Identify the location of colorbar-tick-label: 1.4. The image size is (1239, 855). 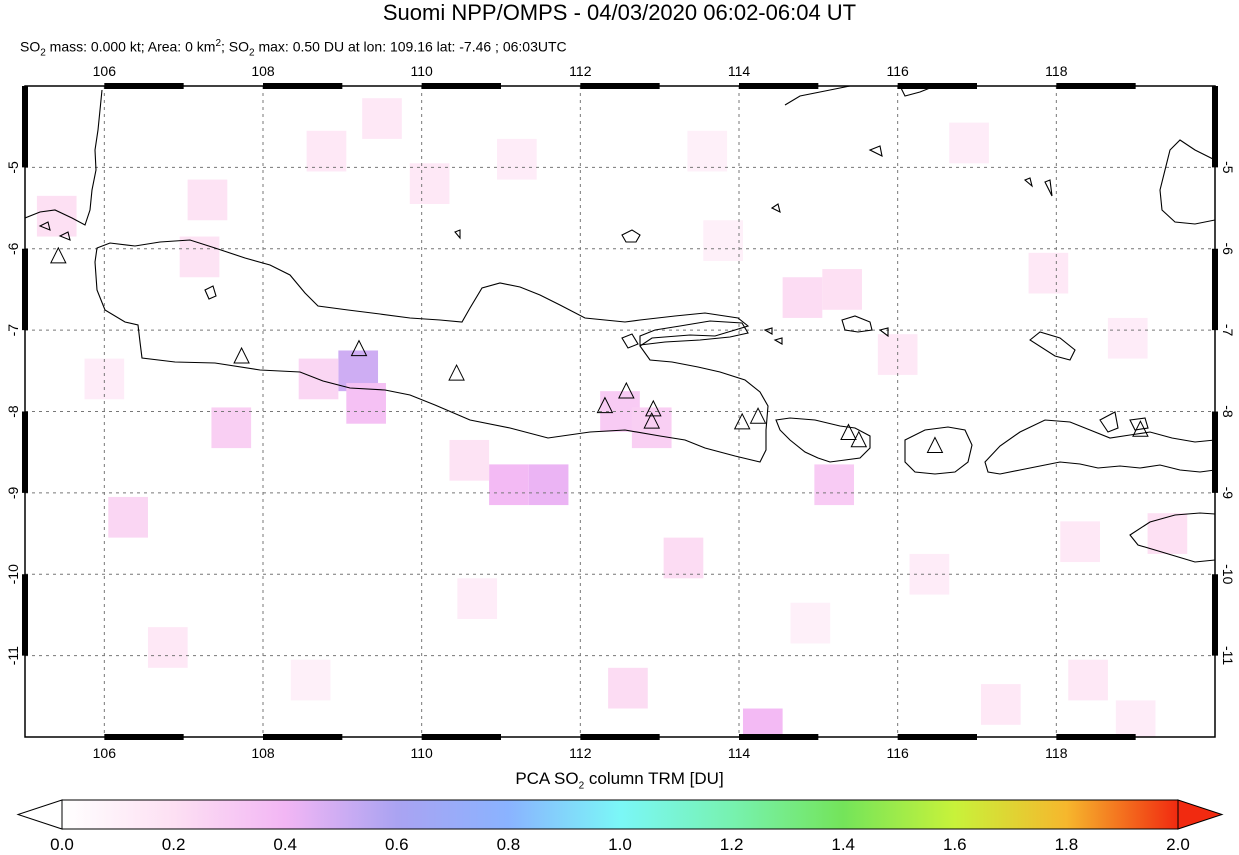
(843, 844).